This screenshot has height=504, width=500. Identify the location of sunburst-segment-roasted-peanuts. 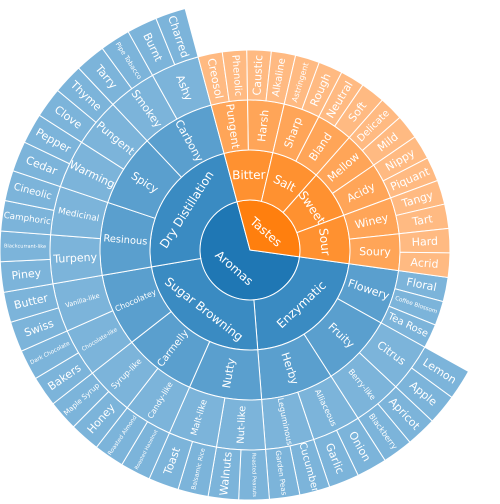
(254, 474).